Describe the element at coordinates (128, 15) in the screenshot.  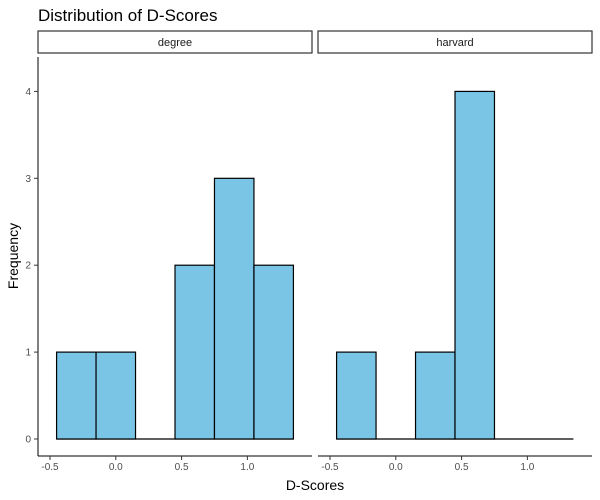
I see `chart-title: Distribution of D-Scores` at that location.